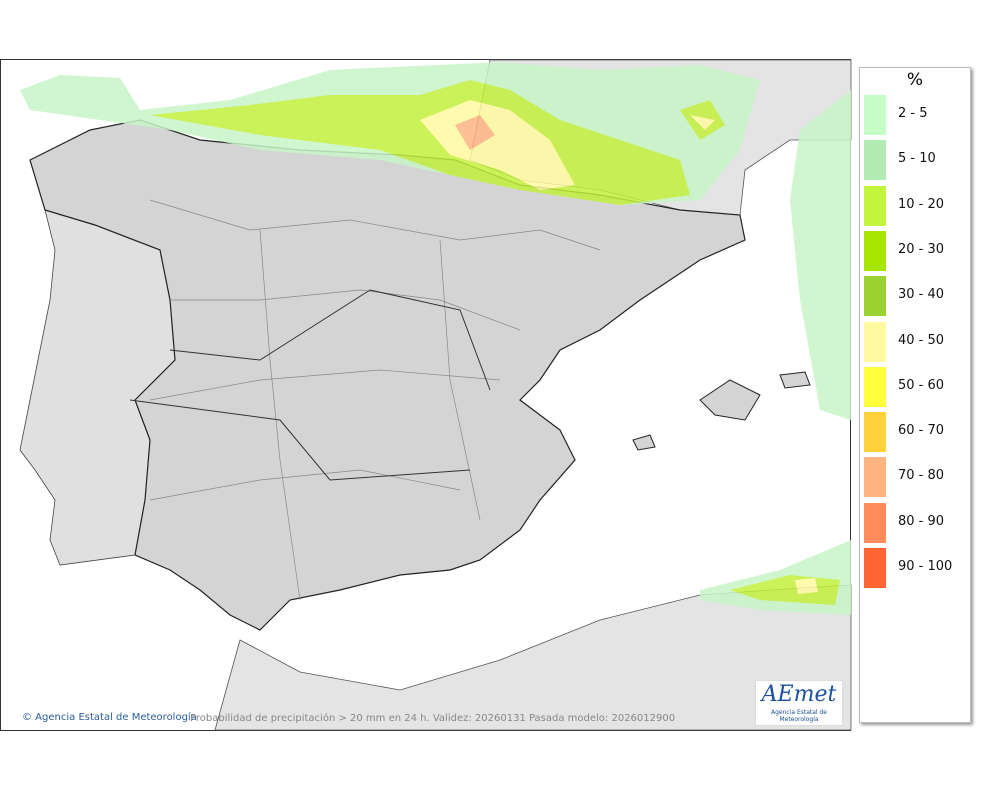 This screenshot has height=790, width=1000. I want to click on legend-label: 20 - 30, so click(921, 249).